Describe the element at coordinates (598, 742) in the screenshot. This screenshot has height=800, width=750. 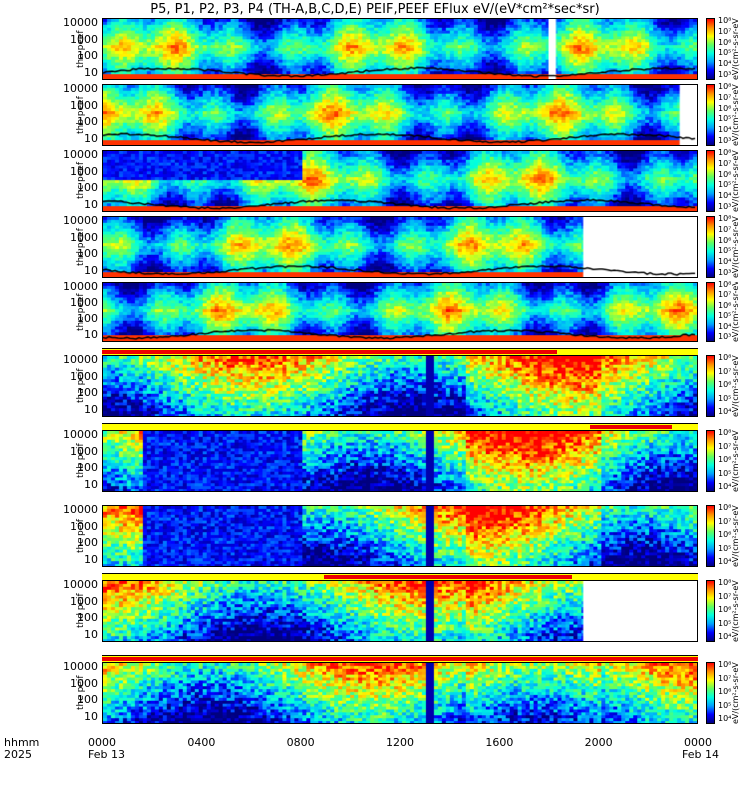
I see `x-tick-label: 2000` at that location.